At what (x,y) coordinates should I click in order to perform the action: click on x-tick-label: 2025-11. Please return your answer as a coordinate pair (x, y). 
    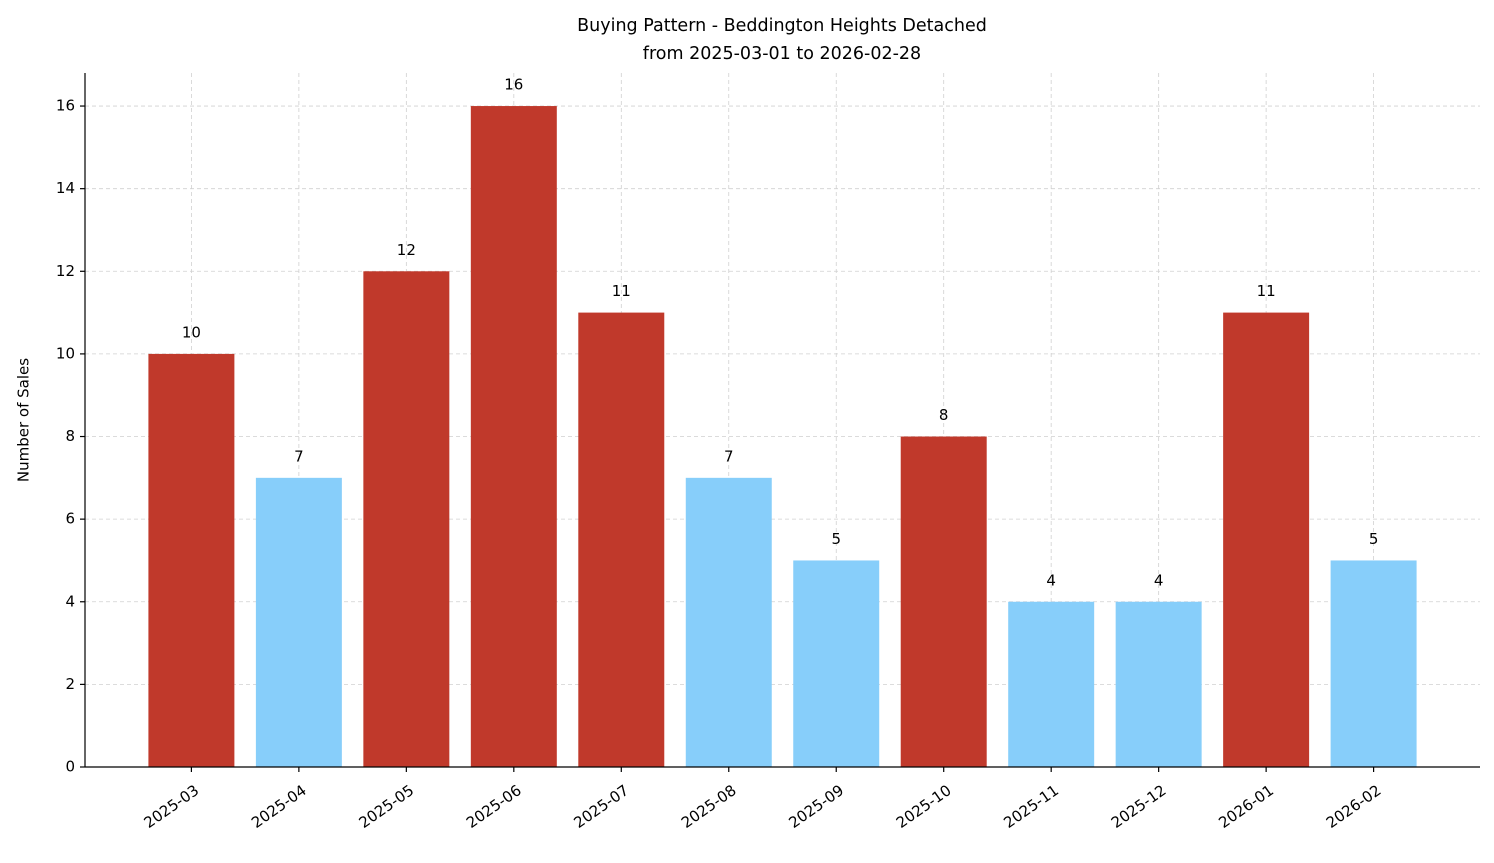
    Looking at the image, I should click on (1031, 806).